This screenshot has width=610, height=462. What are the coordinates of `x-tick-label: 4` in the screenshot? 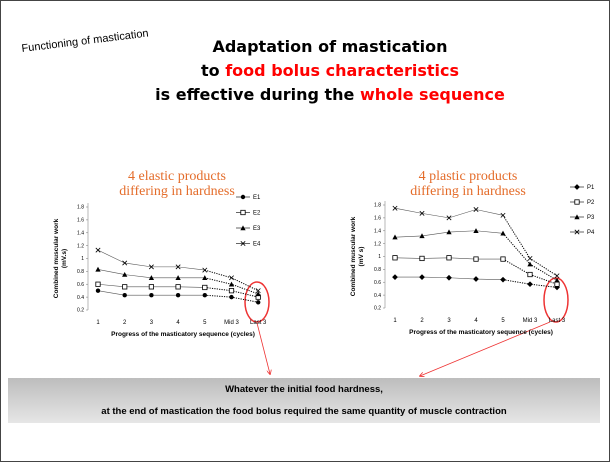 It's located at (178, 323).